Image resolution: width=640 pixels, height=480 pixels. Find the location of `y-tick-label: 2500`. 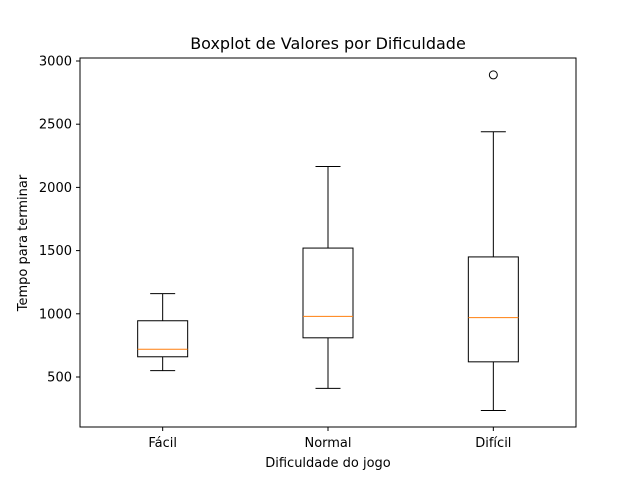

y-tick-label: 2500 is located at coordinates (55, 125).